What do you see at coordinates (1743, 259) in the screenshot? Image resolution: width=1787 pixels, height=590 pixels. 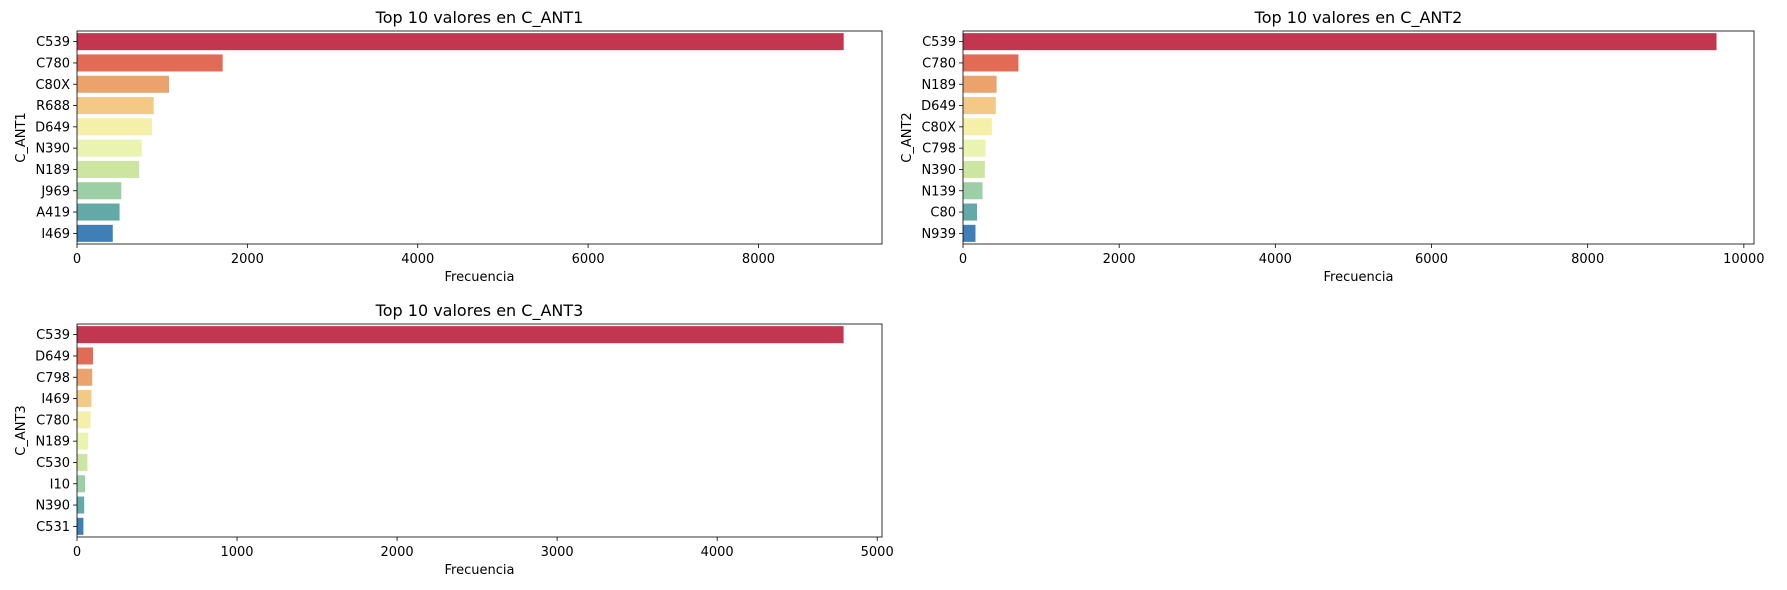 I see `x-tick-label: 10000` at bounding box center [1743, 259].